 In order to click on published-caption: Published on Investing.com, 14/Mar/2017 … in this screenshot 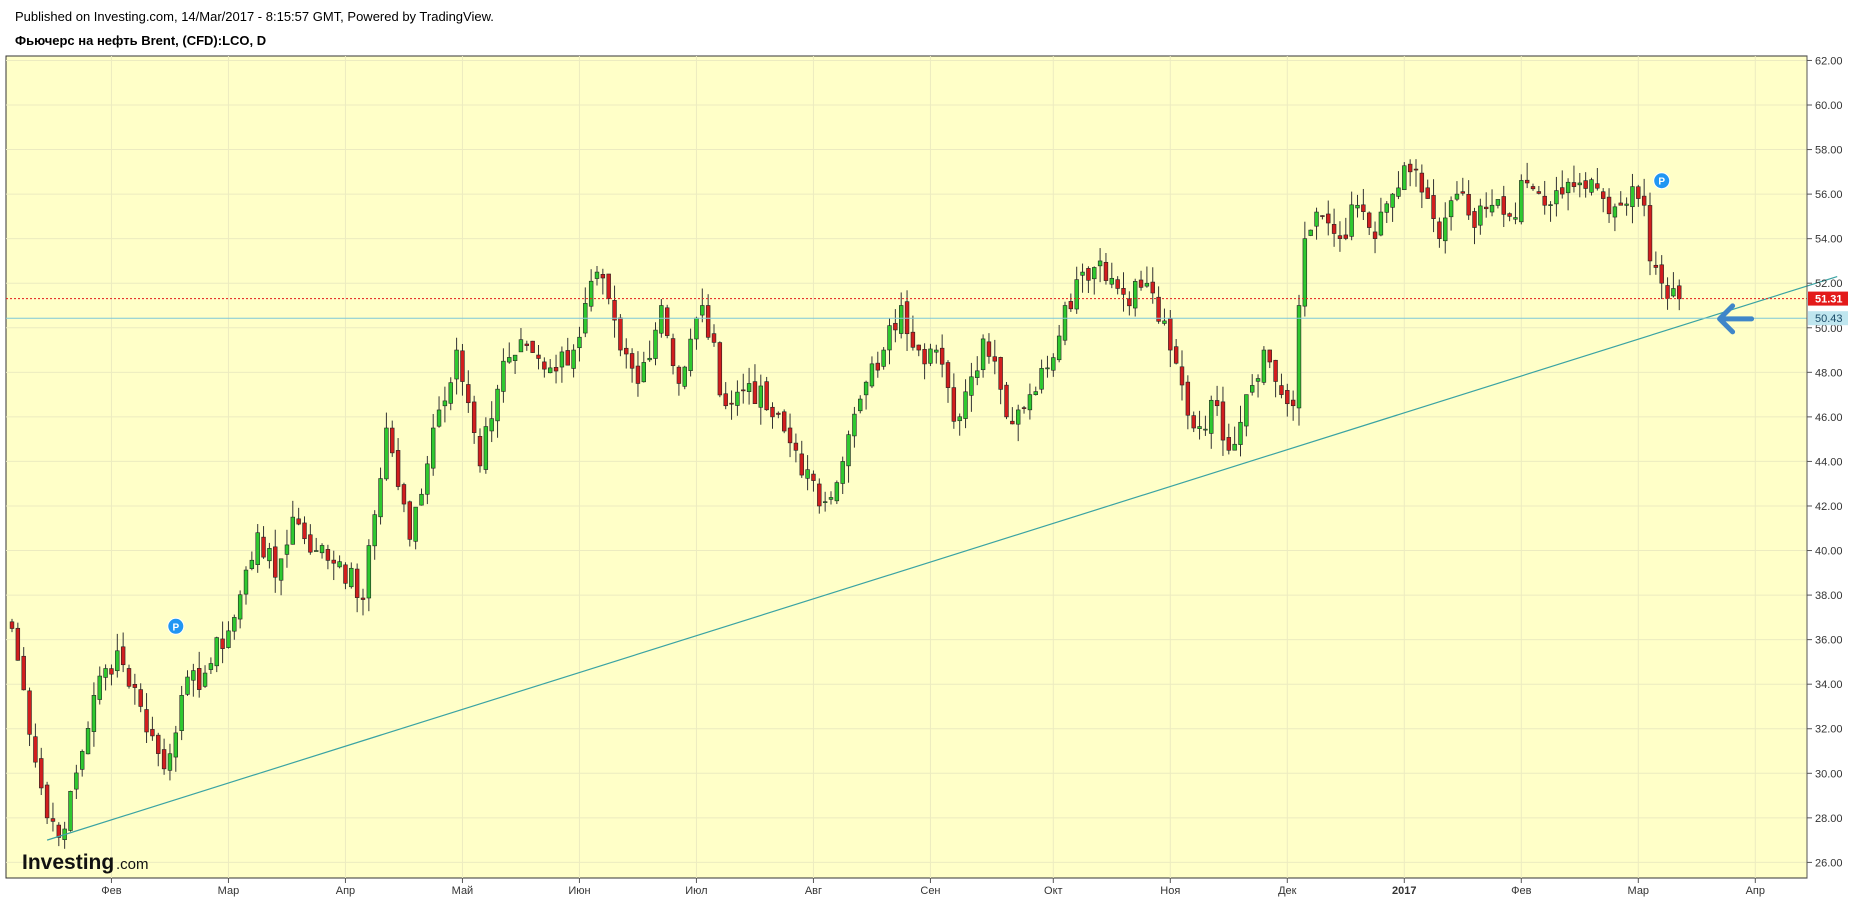, I will do `click(254, 16)`.